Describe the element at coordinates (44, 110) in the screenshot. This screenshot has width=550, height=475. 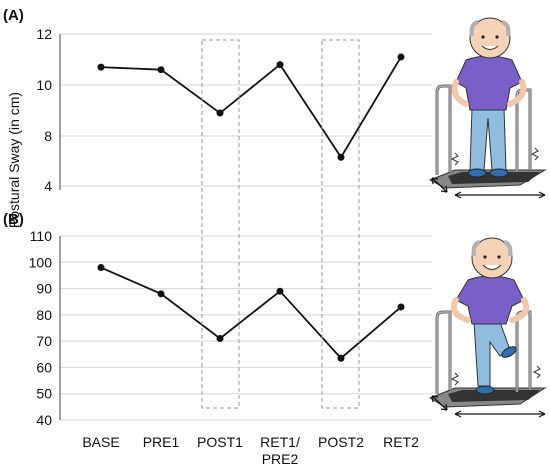
I see `panel-a-y-ticks: 4 8 10 12` at that location.